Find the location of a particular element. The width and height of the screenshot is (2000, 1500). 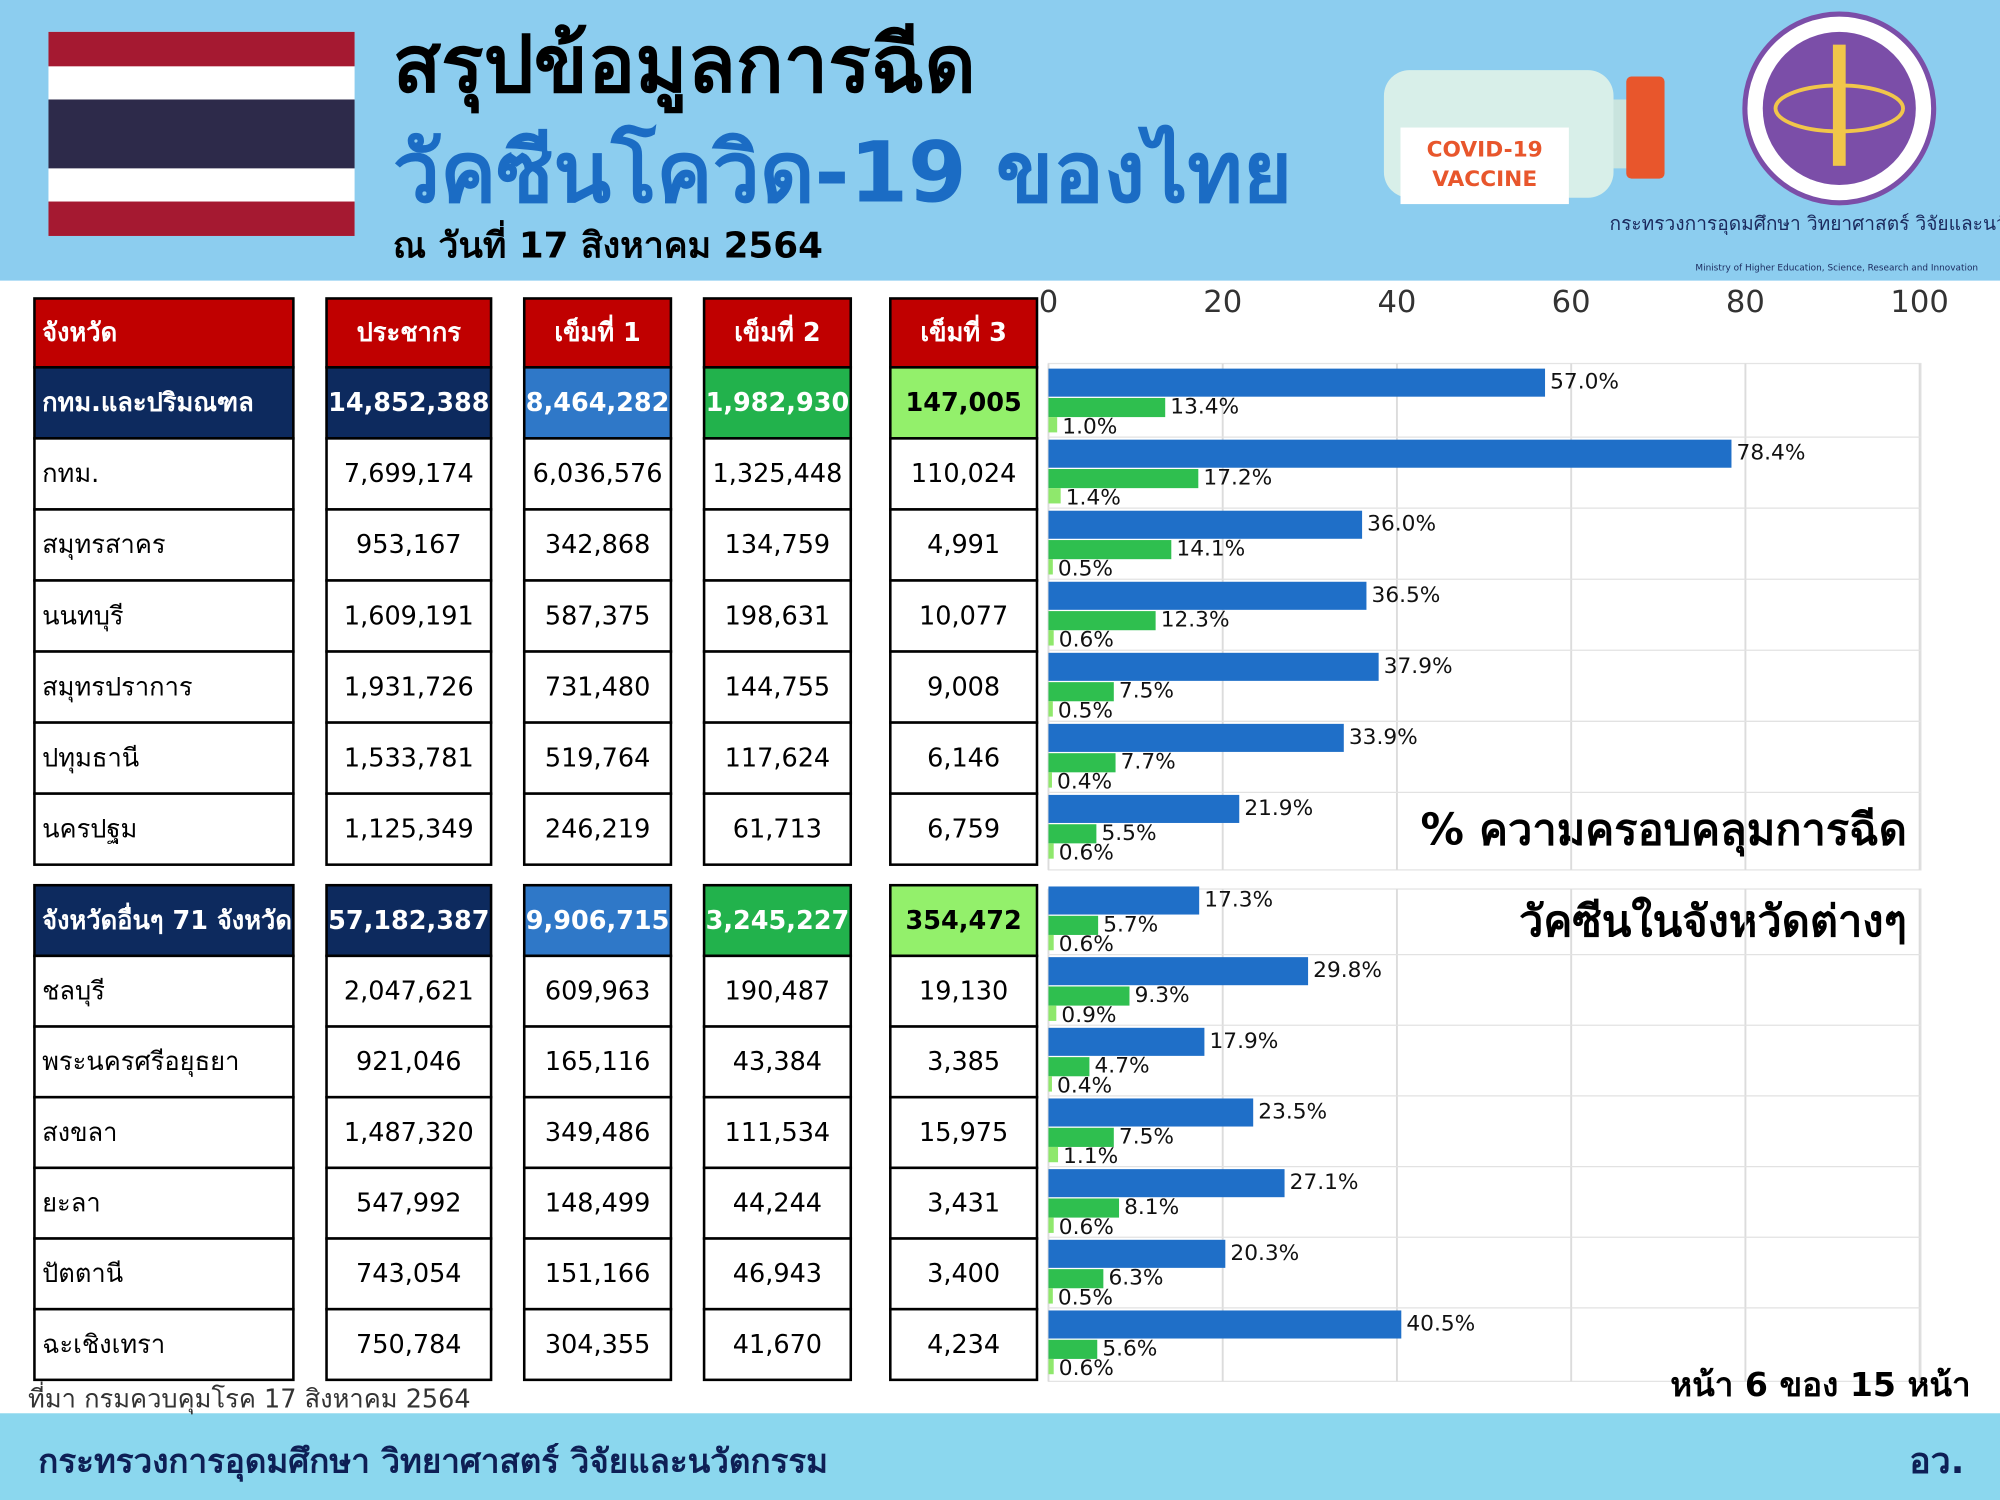

value-label: 40.5% is located at coordinates (1440, 1323).